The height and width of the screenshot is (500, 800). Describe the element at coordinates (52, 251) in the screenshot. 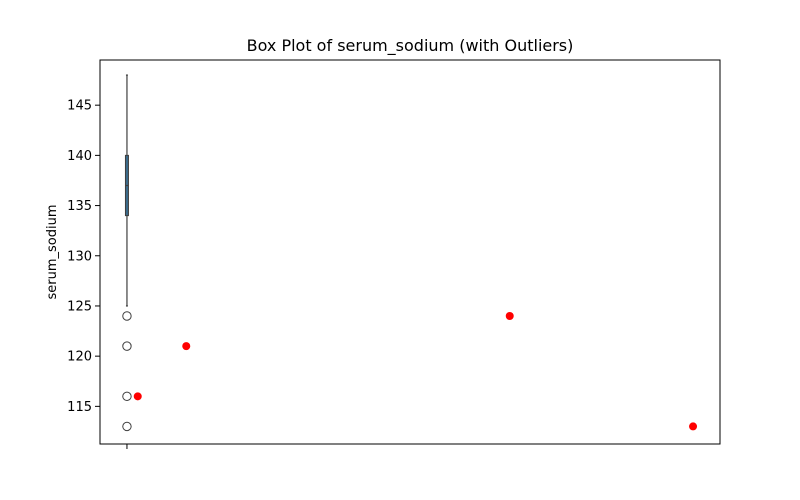

I see `y-axis-label: serum_sodium` at that location.